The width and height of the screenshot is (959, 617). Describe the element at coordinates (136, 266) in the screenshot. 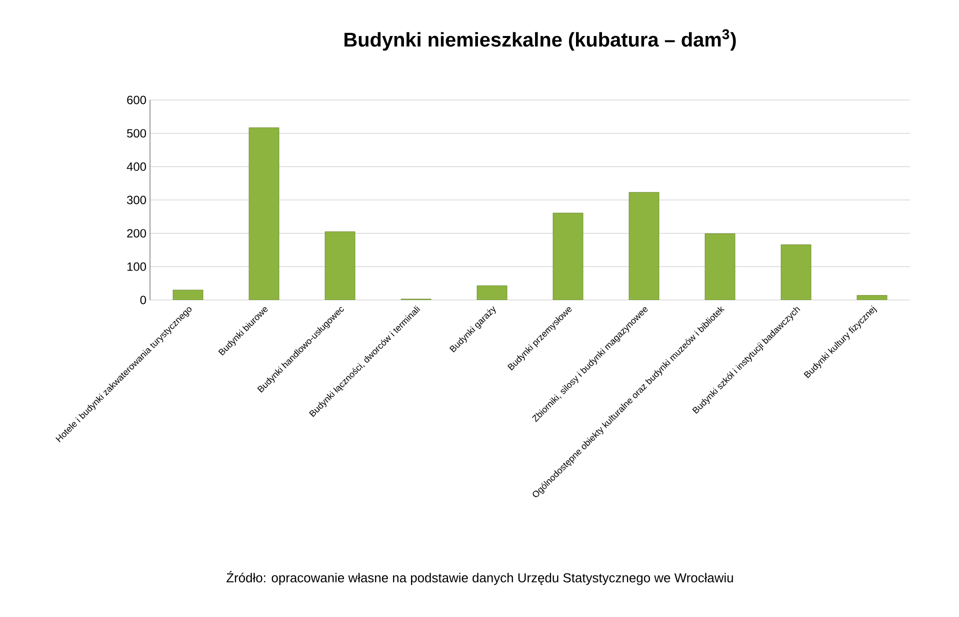

I see `y-tick-label: 100` at that location.